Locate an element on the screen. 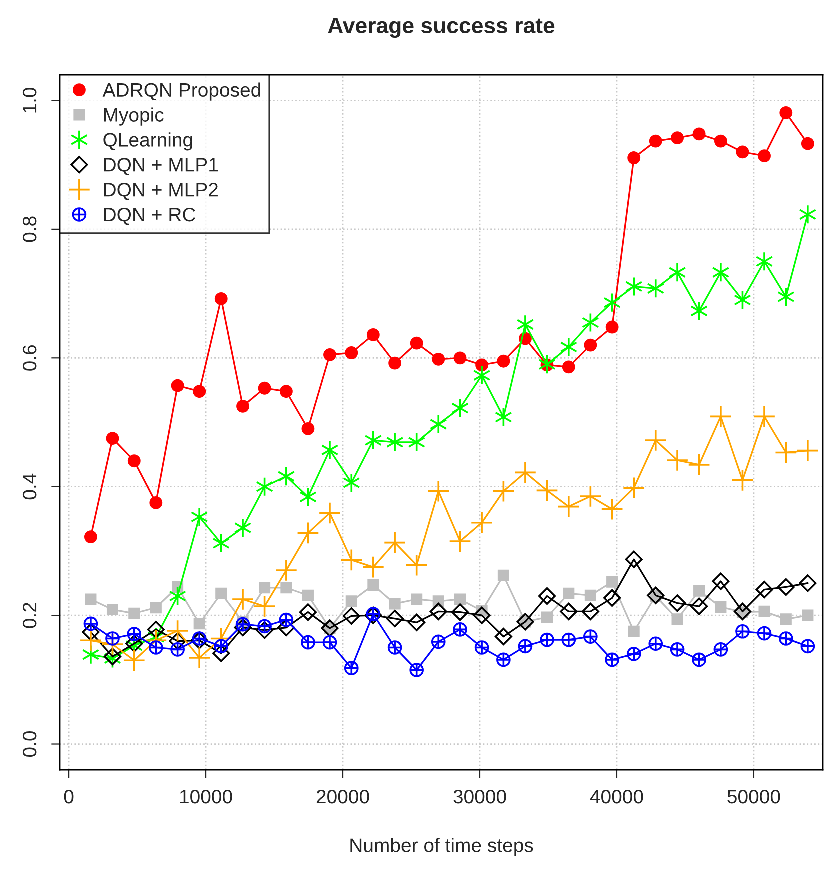 This screenshot has width=827, height=878. legend-label: DQN + RC is located at coordinates (150, 217).